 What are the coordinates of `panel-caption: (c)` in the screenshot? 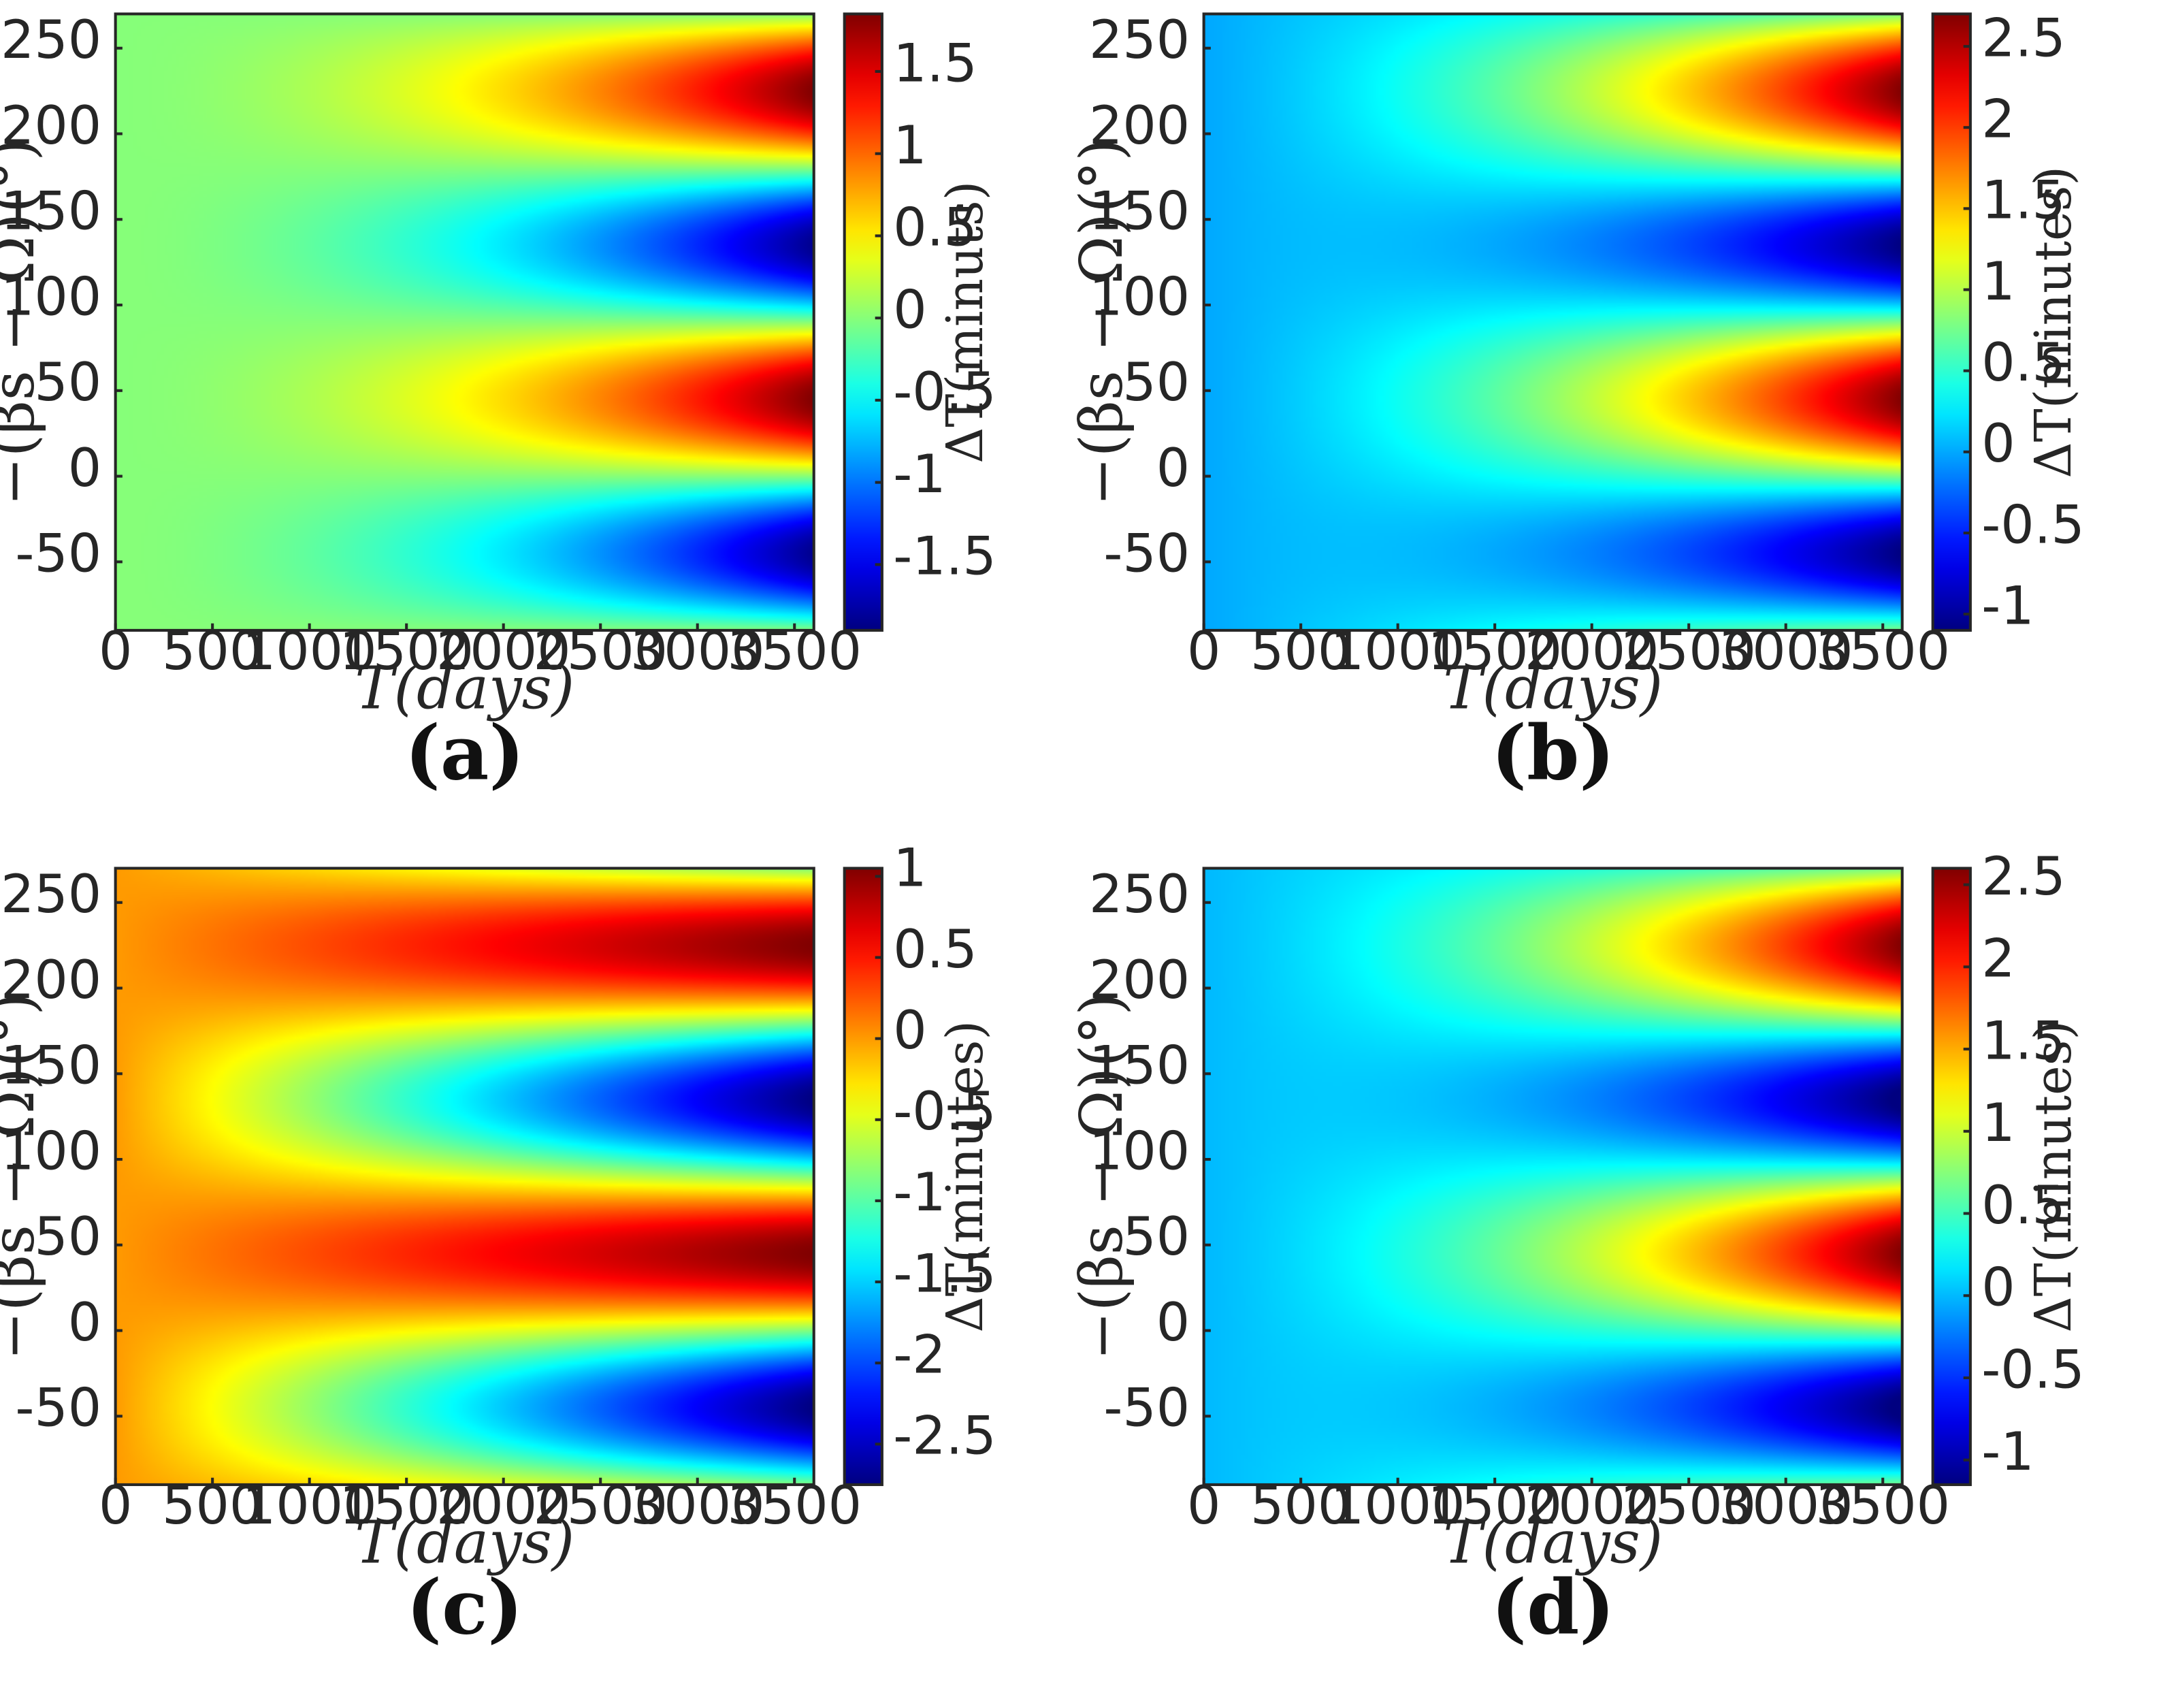 It's located at (464, 1608).